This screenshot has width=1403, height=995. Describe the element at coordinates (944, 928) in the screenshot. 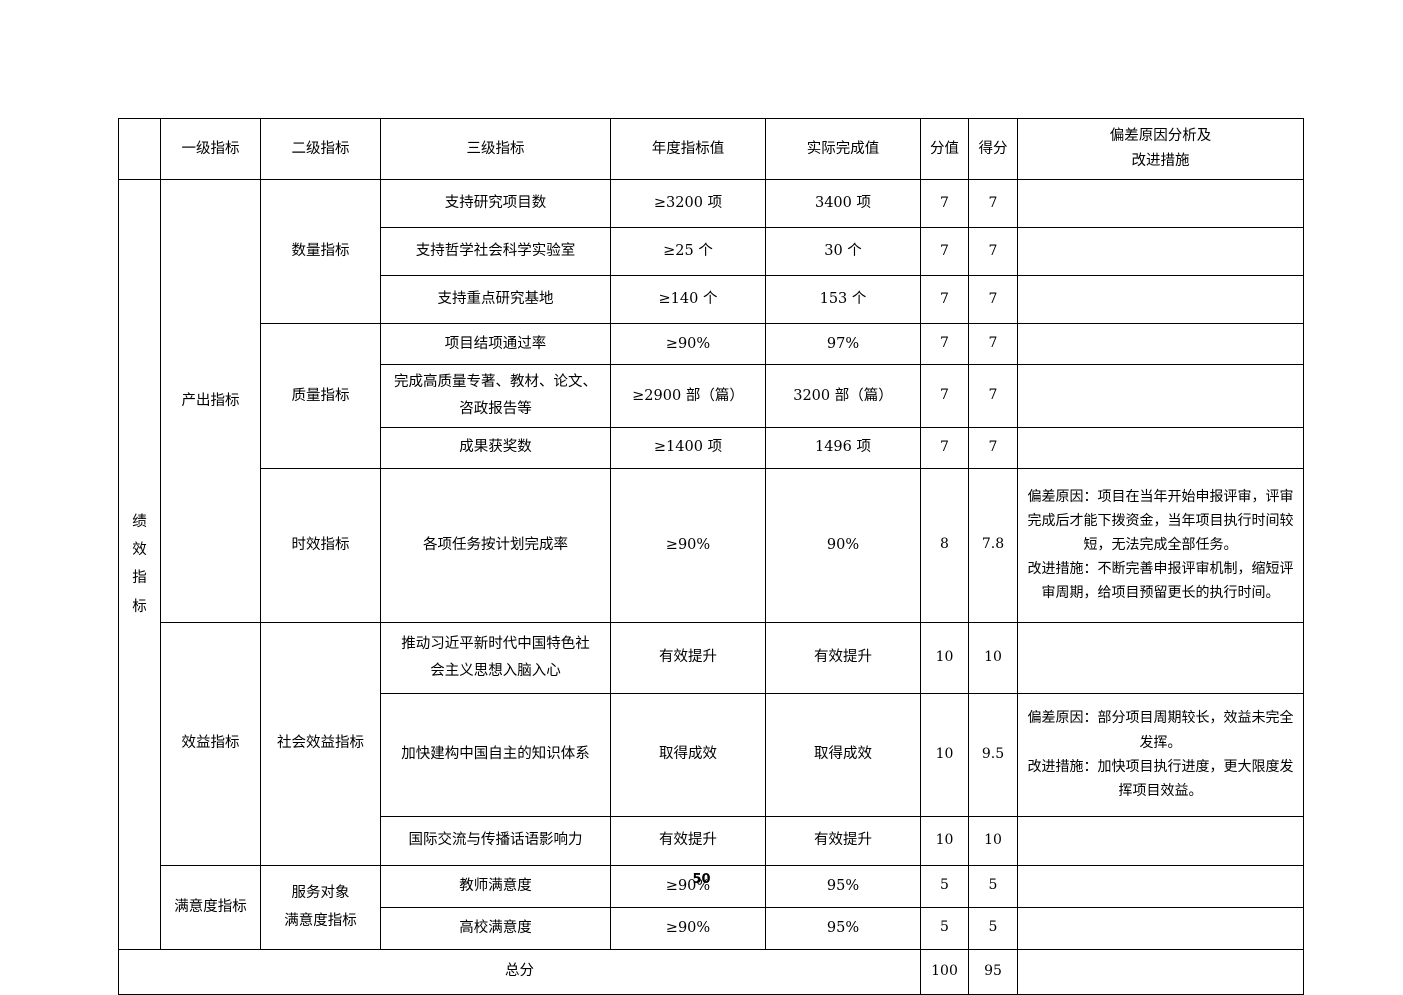

I see `score-value: 5` at that location.